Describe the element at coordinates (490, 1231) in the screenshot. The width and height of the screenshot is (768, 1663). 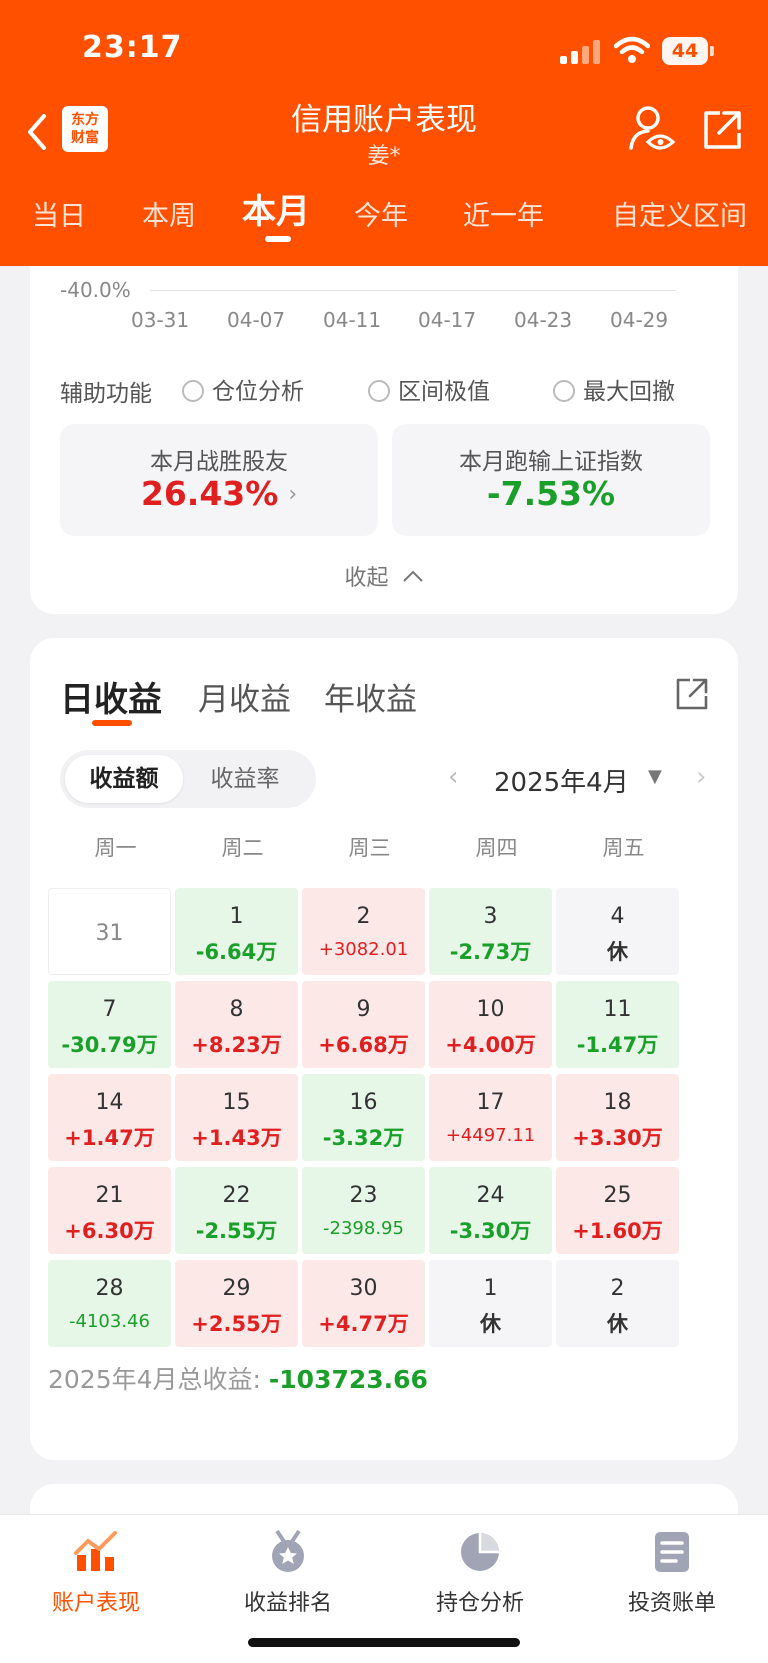
I see `calendar-day-return: -3.30万` at that location.